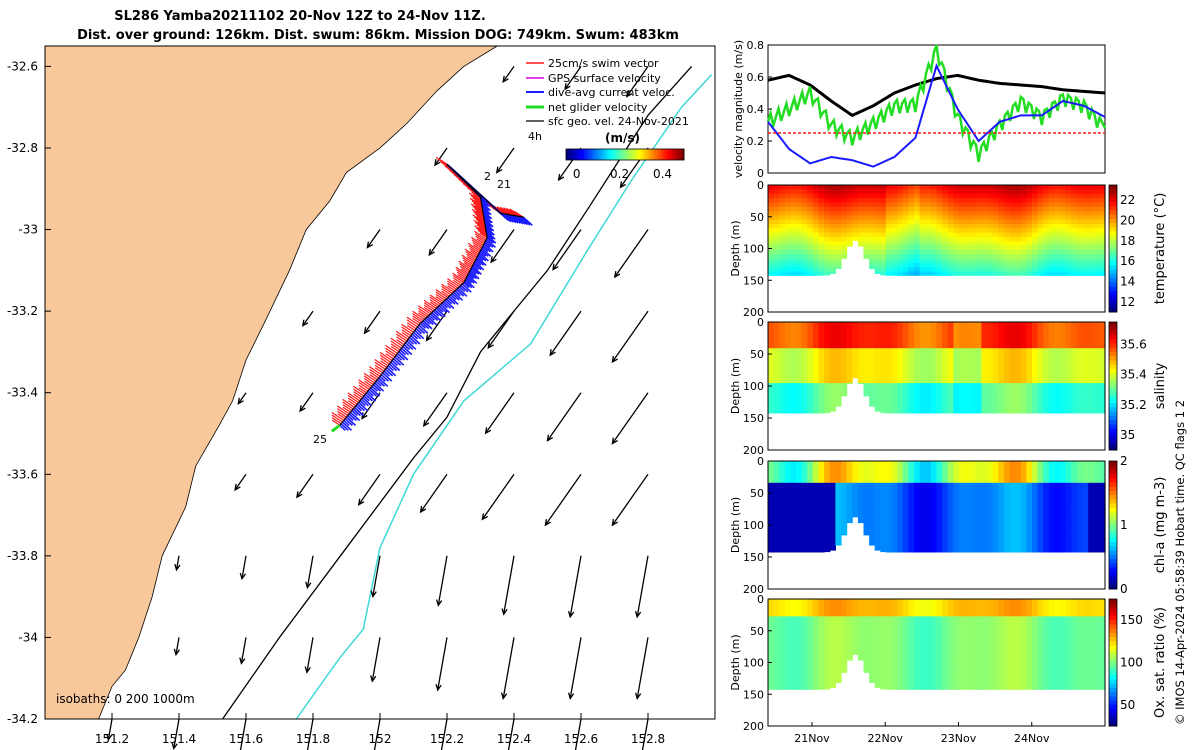 The height and width of the screenshot is (750, 1200). I want to click on y-tick-label: -33.8, so click(22, 556).